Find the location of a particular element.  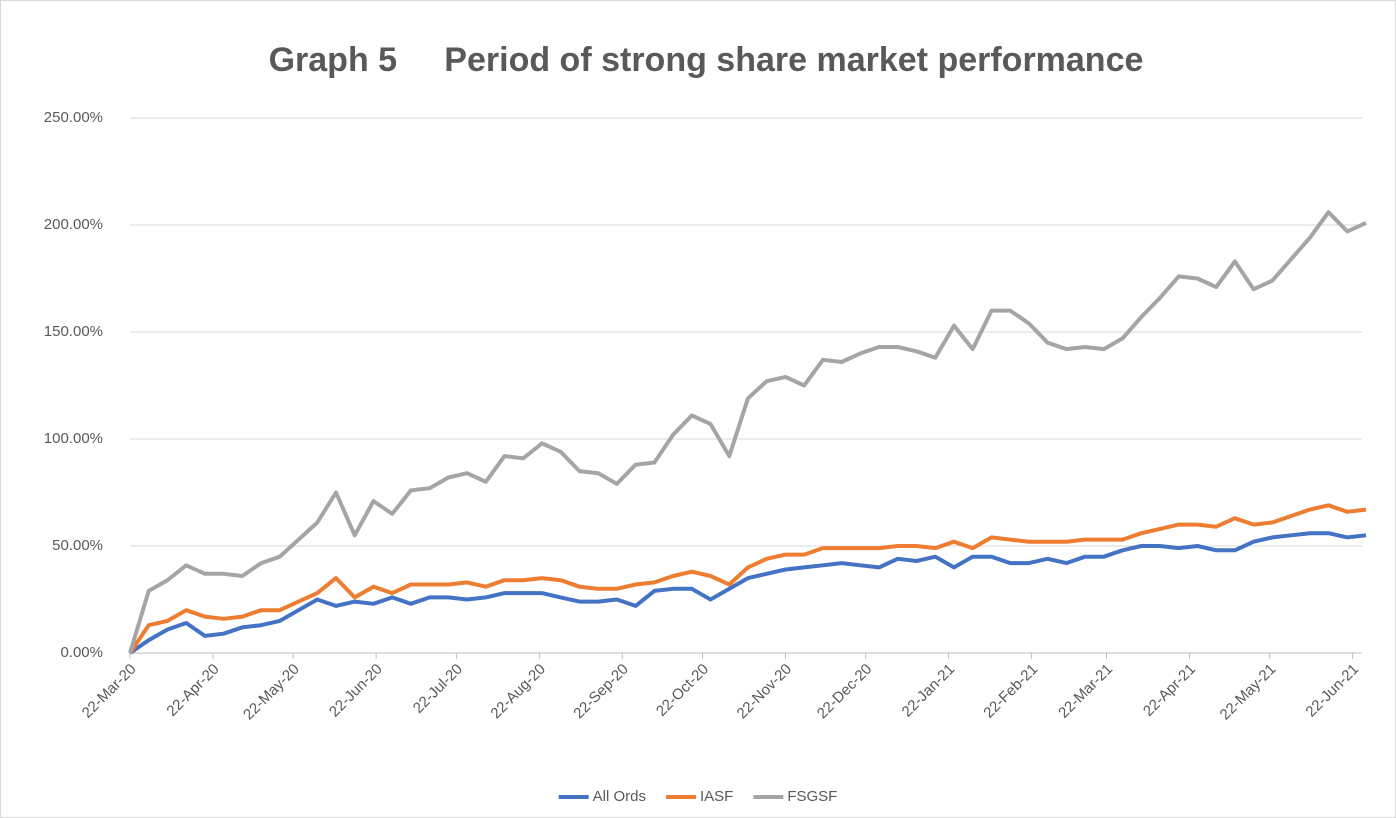

legend-item: FSGSF is located at coordinates (795, 796).